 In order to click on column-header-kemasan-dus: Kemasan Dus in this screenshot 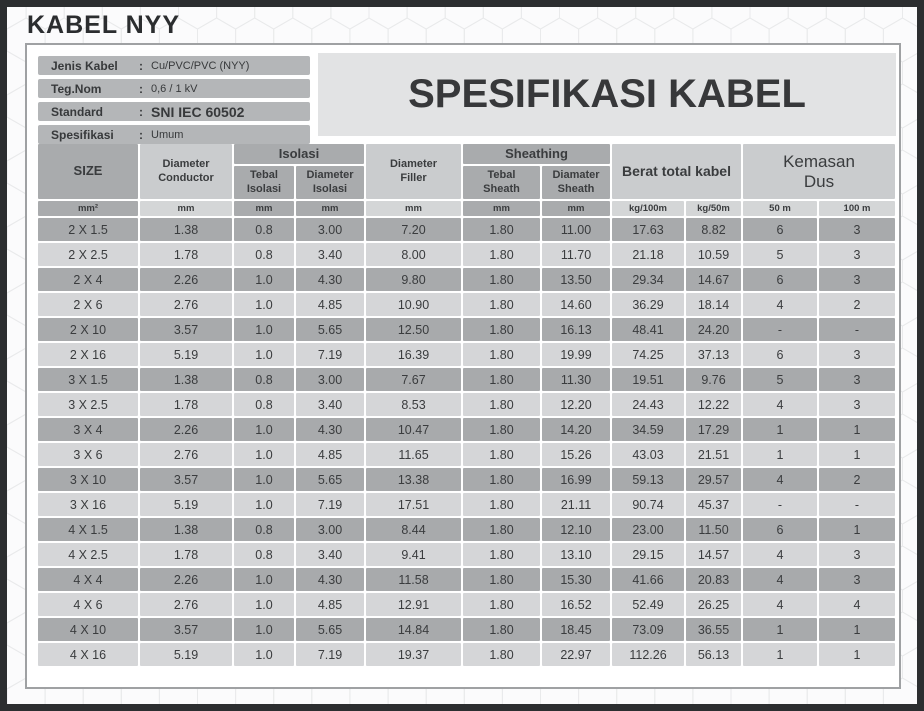, I will do `click(819, 171)`.